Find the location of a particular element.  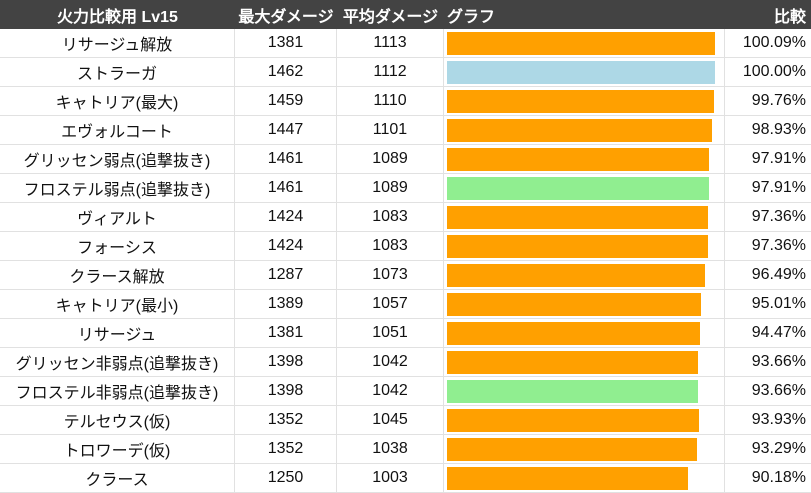

table-row: リサージュ 1381 1051 94.47% is located at coordinates (405, 333).